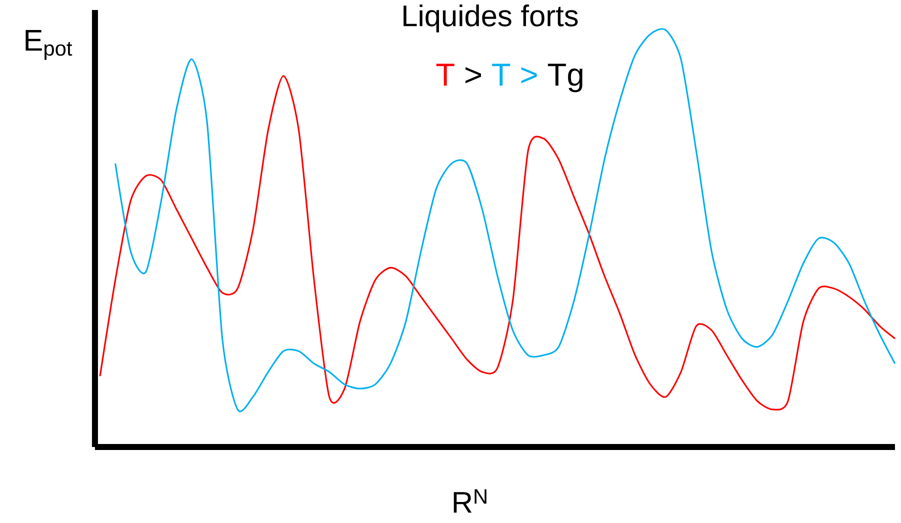  What do you see at coordinates (491, 18) in the screenshot?
I see `chart-title: Liquides forts` at bounding box center [491, 18].